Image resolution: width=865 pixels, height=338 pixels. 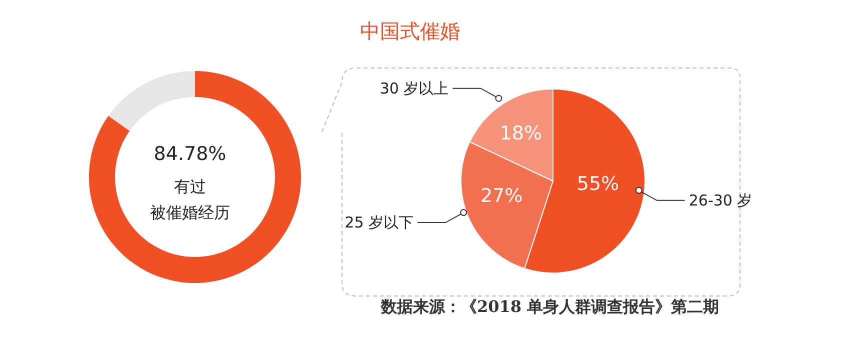 I want to click on chart-title: 中国式催婚, so click(x=410, y=31).